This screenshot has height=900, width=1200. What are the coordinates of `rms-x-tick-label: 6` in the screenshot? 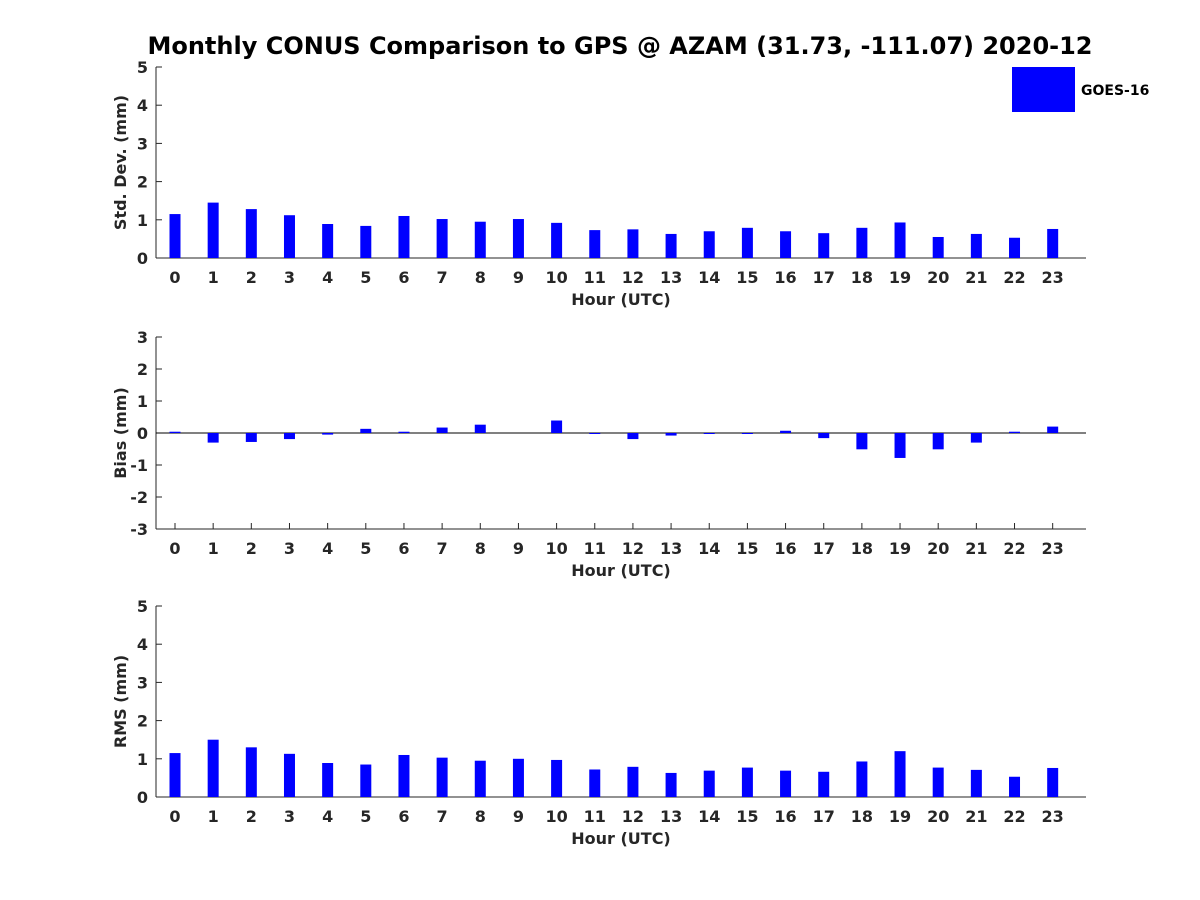 It's located at (403, 816).